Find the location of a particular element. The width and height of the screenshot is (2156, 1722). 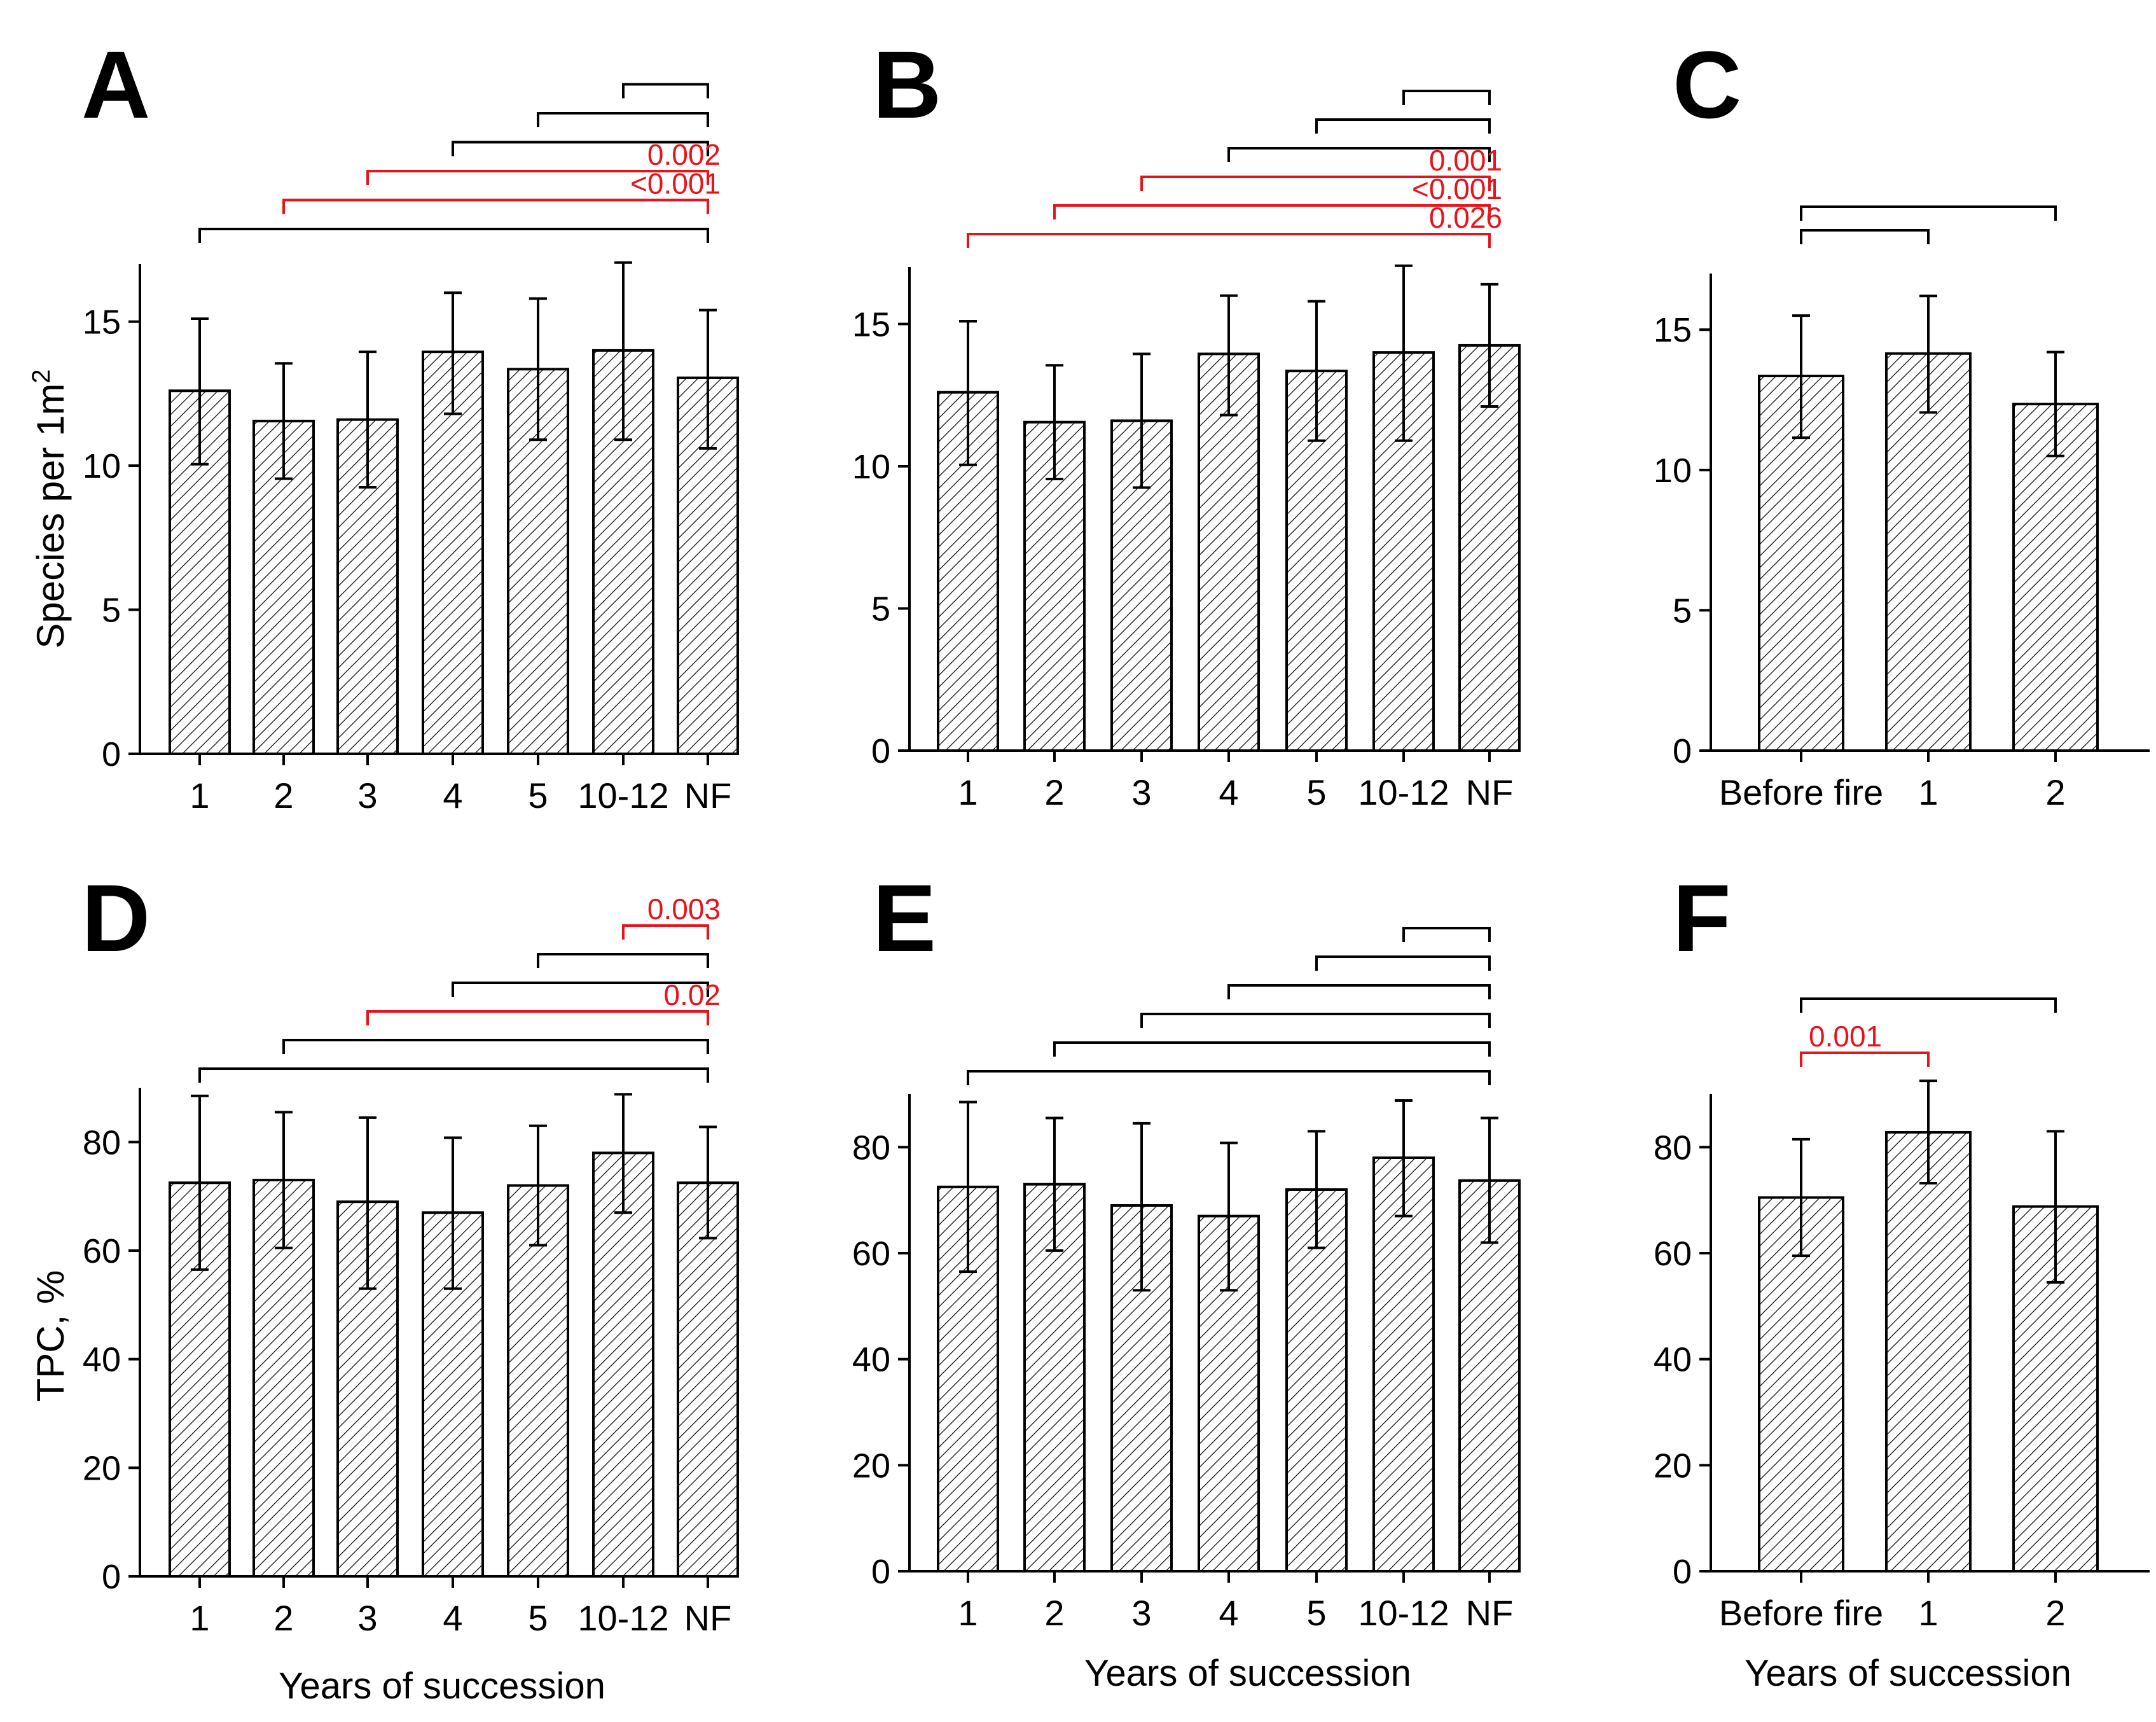

panel-c: C 0 5 10 15 Before fire 1 2 is located at coordinates (1902, 422).